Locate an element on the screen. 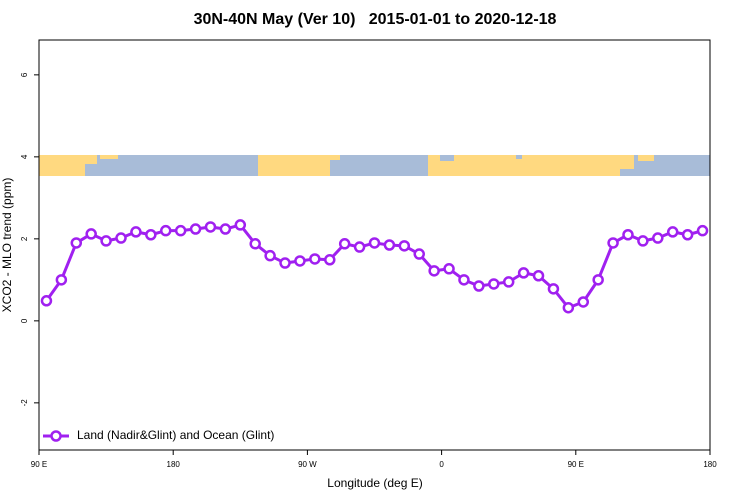 The image size is (750, 500). y-tick-label: 6 is located at coordinates (24, 74).